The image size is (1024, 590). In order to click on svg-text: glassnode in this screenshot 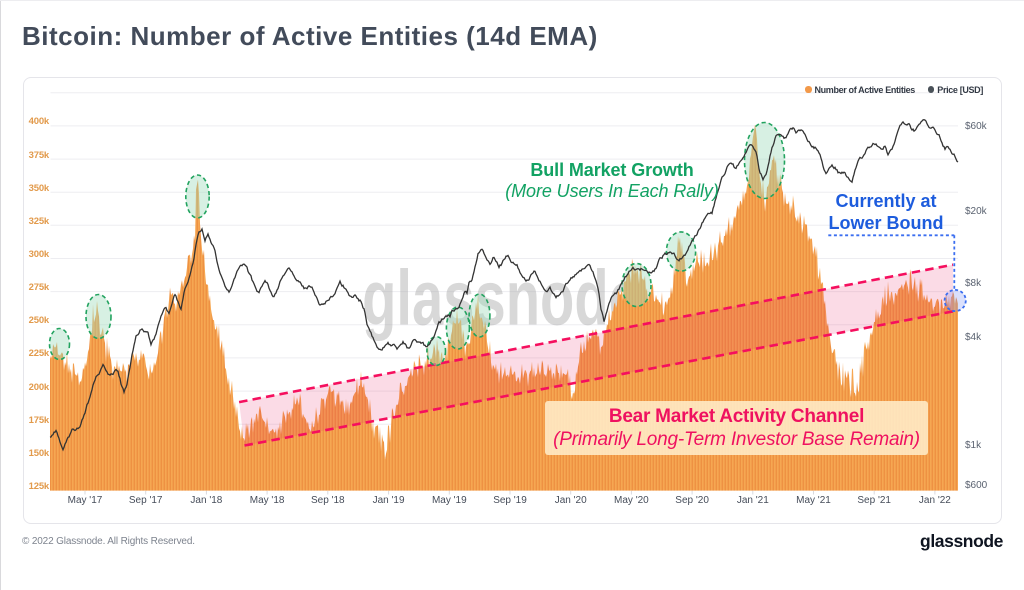, I will do `click(501, 298)`.